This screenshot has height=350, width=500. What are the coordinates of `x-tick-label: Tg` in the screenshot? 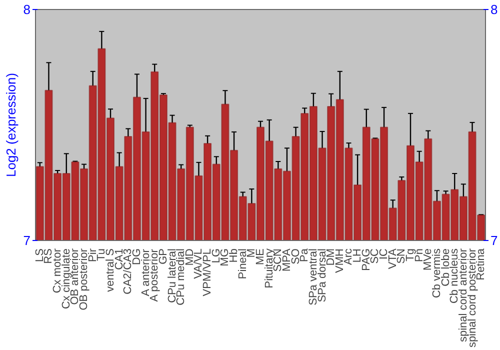 It's located at (410, 255).